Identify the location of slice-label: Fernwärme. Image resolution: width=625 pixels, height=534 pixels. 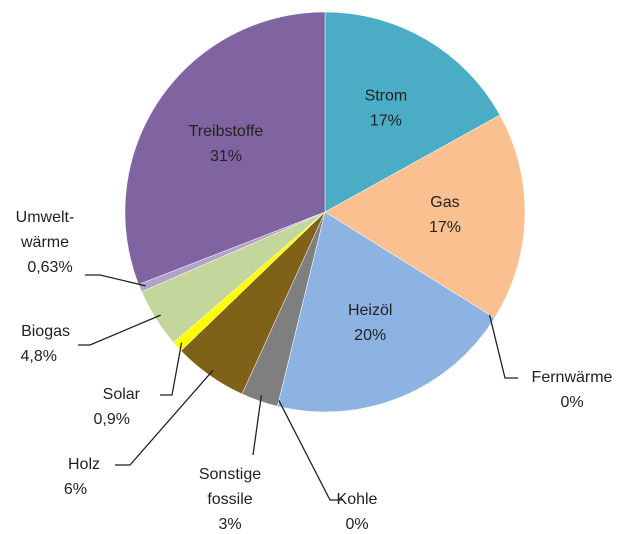
(572, 377).